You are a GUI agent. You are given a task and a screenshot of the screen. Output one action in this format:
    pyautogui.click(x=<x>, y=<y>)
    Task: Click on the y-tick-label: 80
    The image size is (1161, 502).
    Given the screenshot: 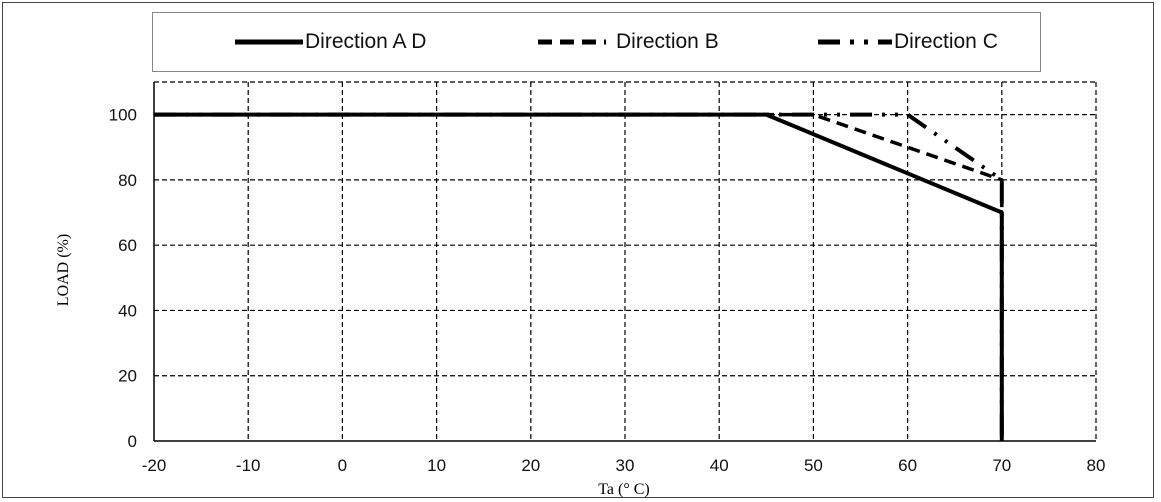 What is the action you would take?
    pyautogui.click(x=127, y=180)
    